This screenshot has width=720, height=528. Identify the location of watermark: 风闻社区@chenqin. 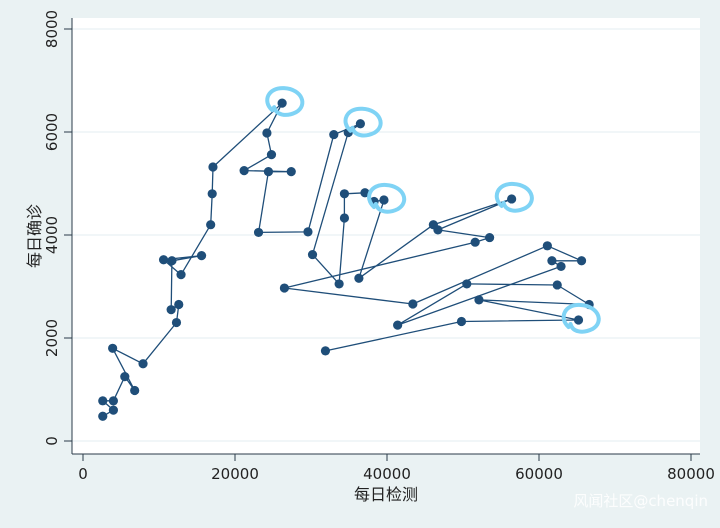
(640, 501).